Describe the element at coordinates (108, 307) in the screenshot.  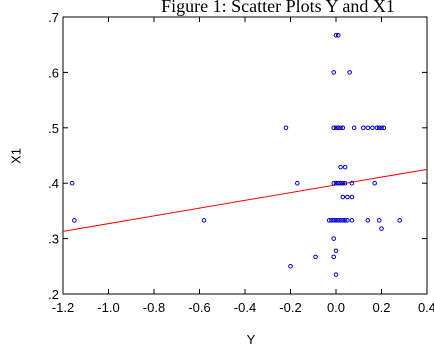
I see `x-tick-label: -1.0` at that location.